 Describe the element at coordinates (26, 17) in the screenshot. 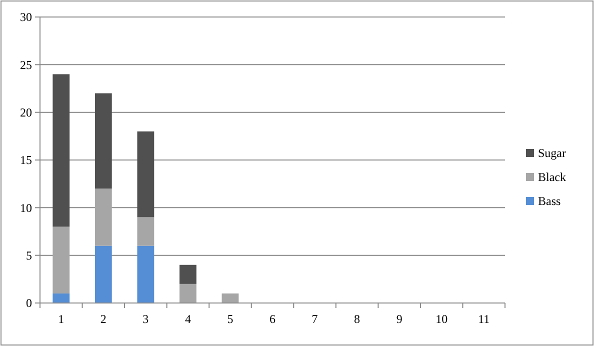

I see `y-tick-label: 30` at that location.